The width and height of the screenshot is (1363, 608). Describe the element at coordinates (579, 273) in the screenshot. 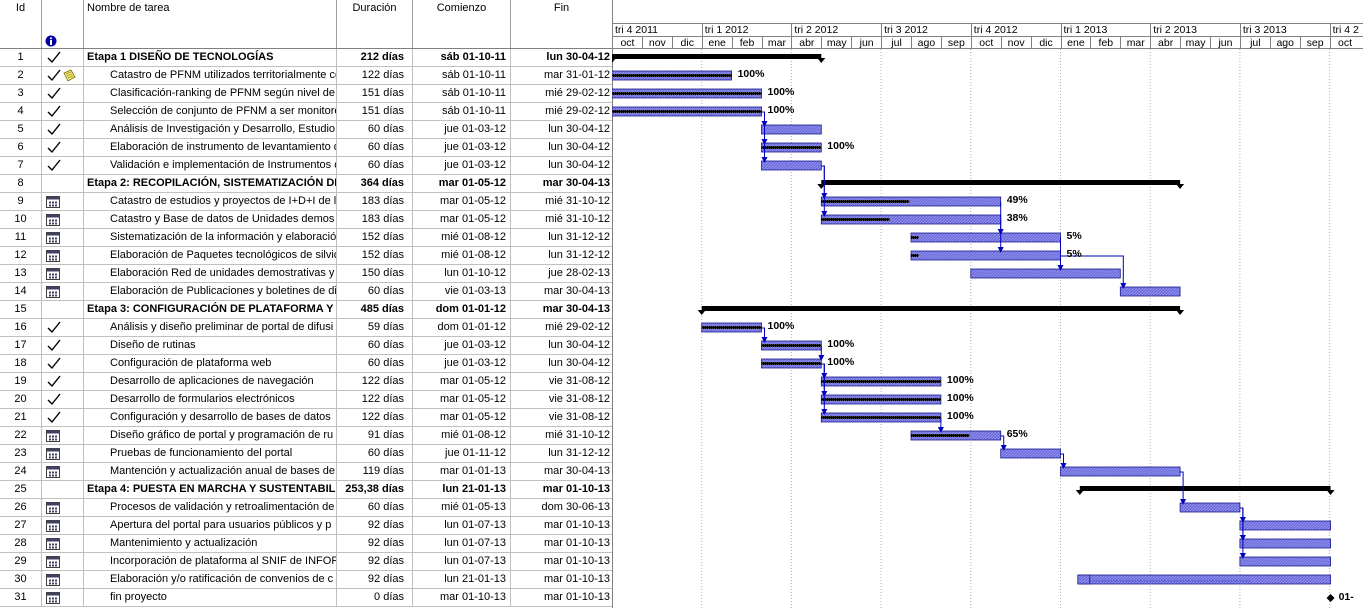

I see `task-end: jue 28-02-13` at that location.